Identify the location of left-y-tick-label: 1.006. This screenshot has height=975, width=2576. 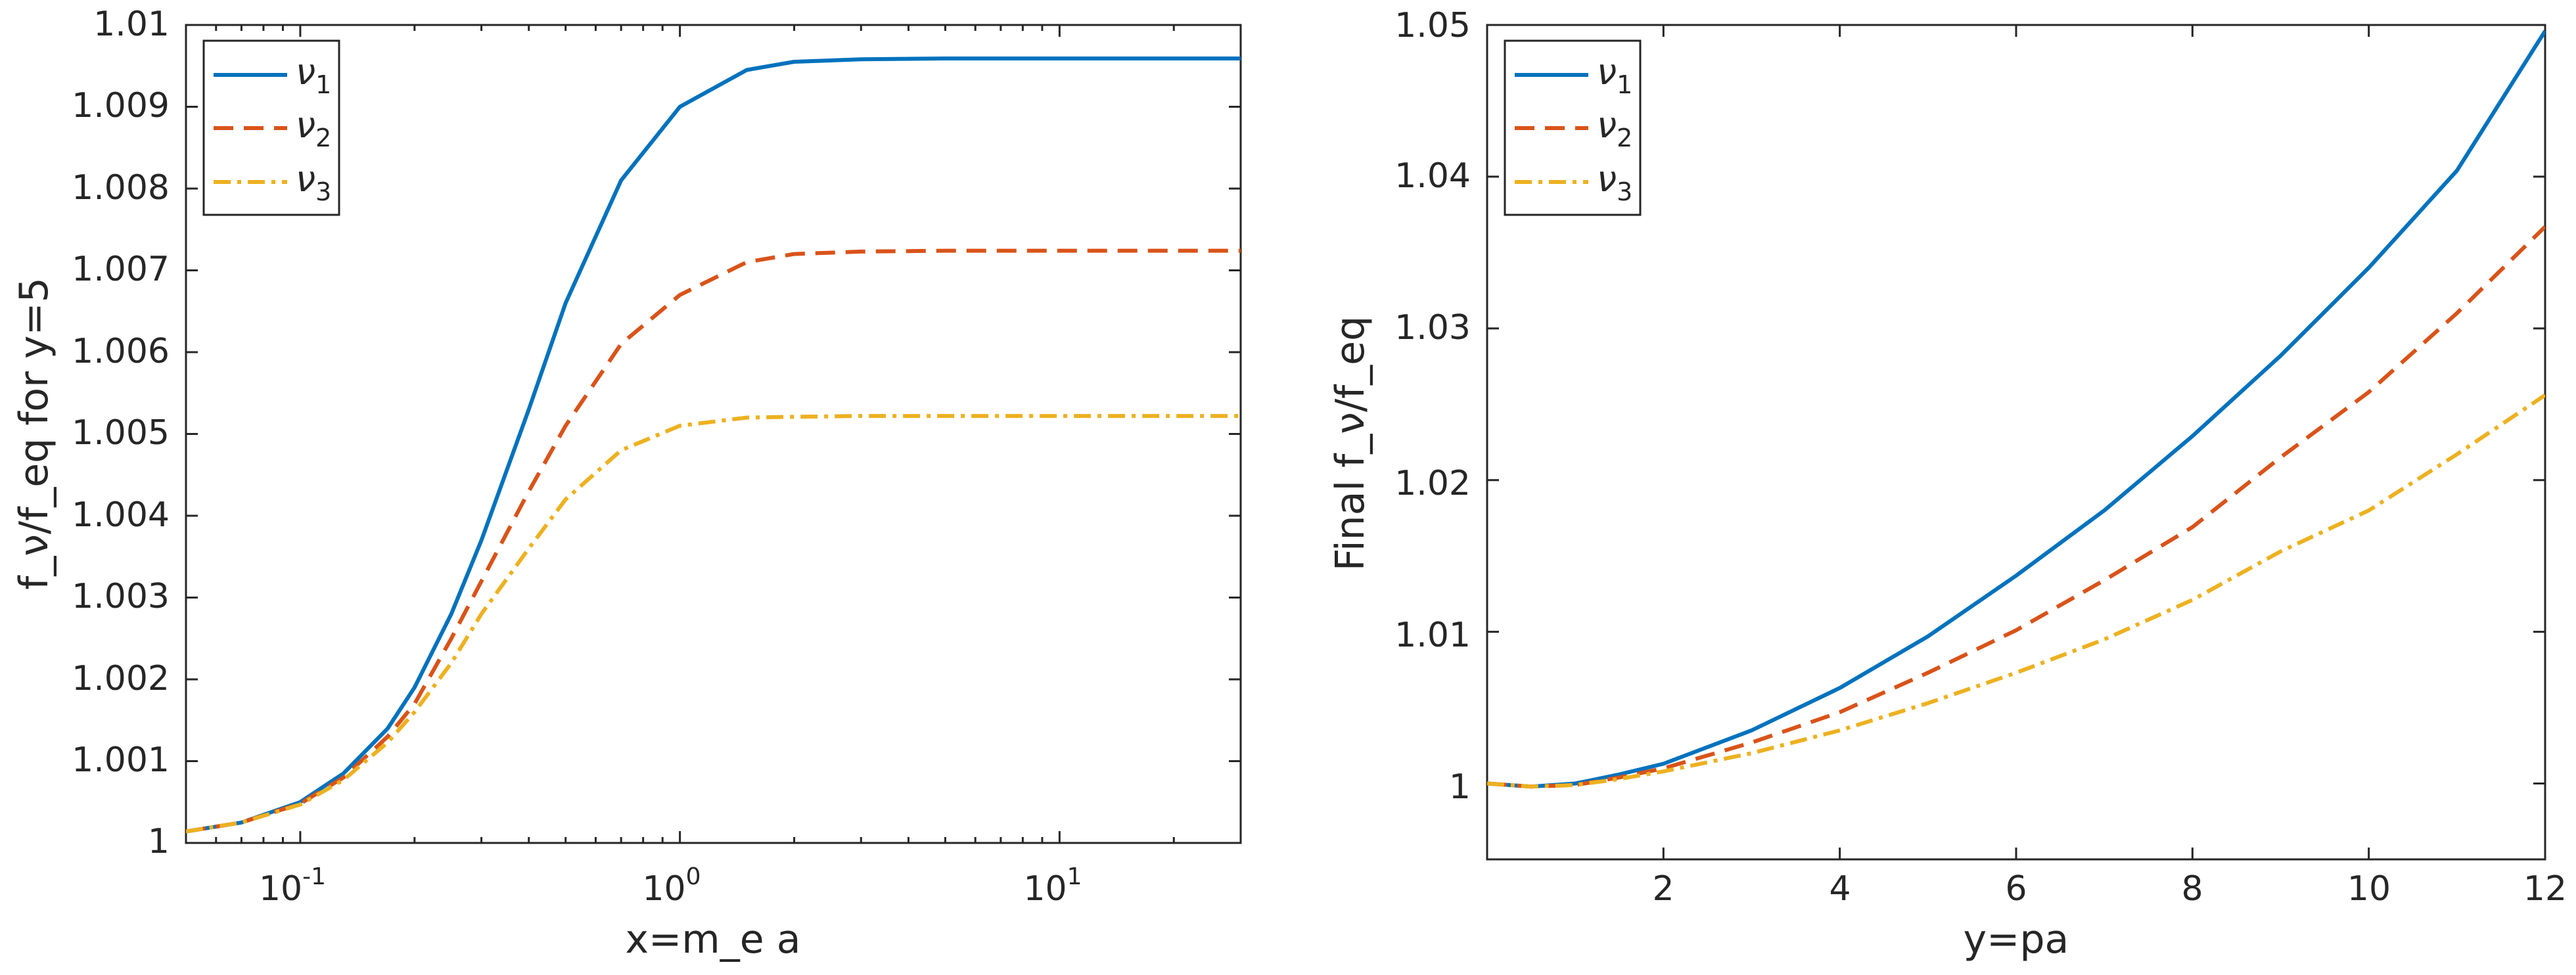
(121, 351).